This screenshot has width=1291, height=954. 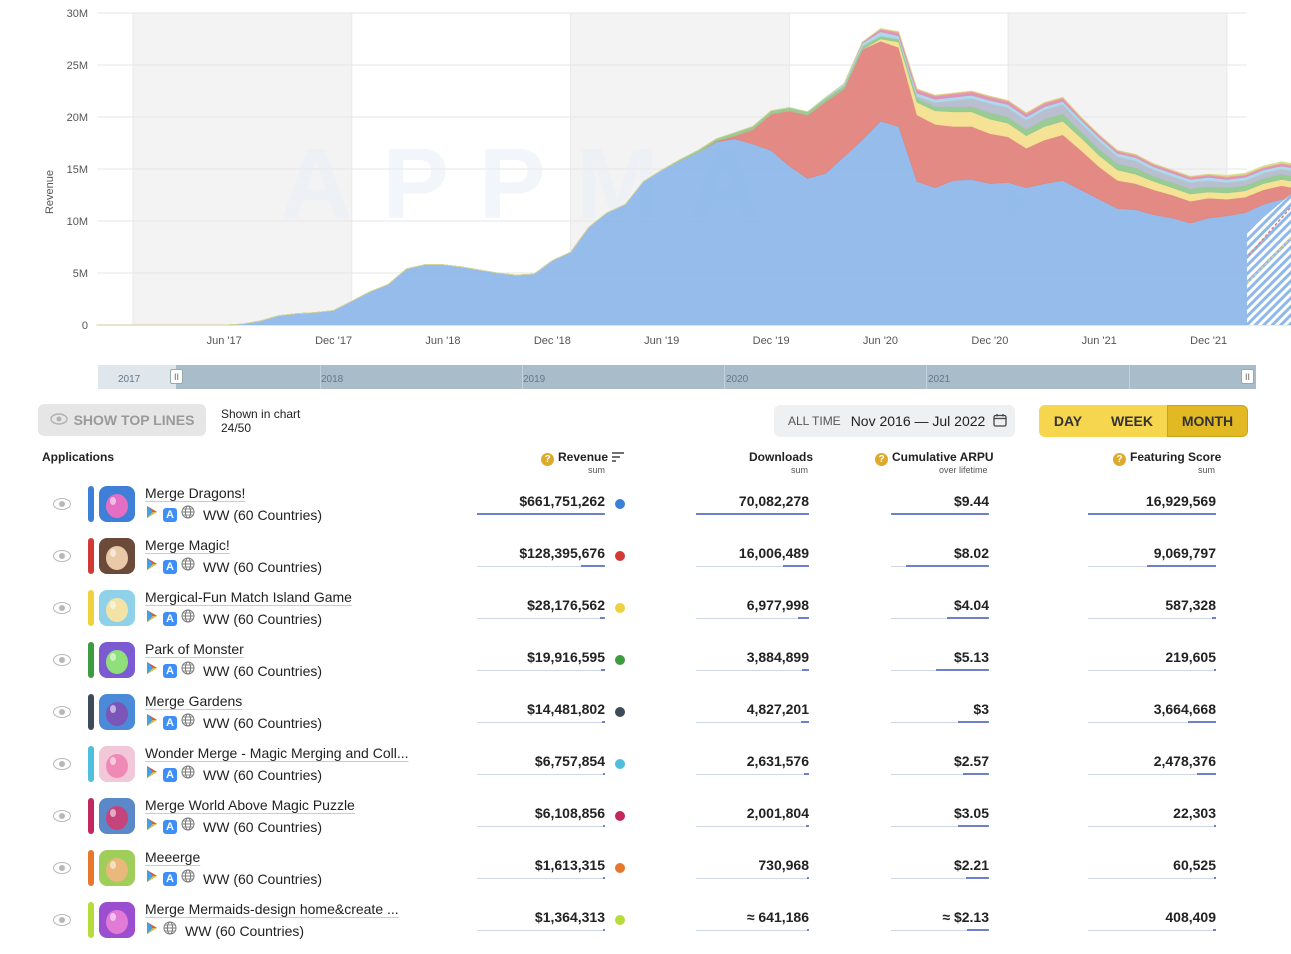 What do you see at coordinates (1167, 458) in the screenshot?
I see `header-featuring: ? Featuring Score` at bounding box center [1167, 458].